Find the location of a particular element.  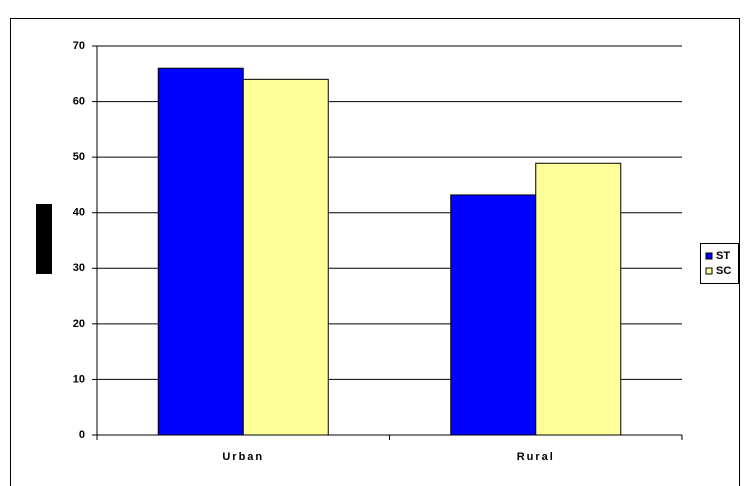

x-tick-label: Urban is located at coordinates (243, 457).